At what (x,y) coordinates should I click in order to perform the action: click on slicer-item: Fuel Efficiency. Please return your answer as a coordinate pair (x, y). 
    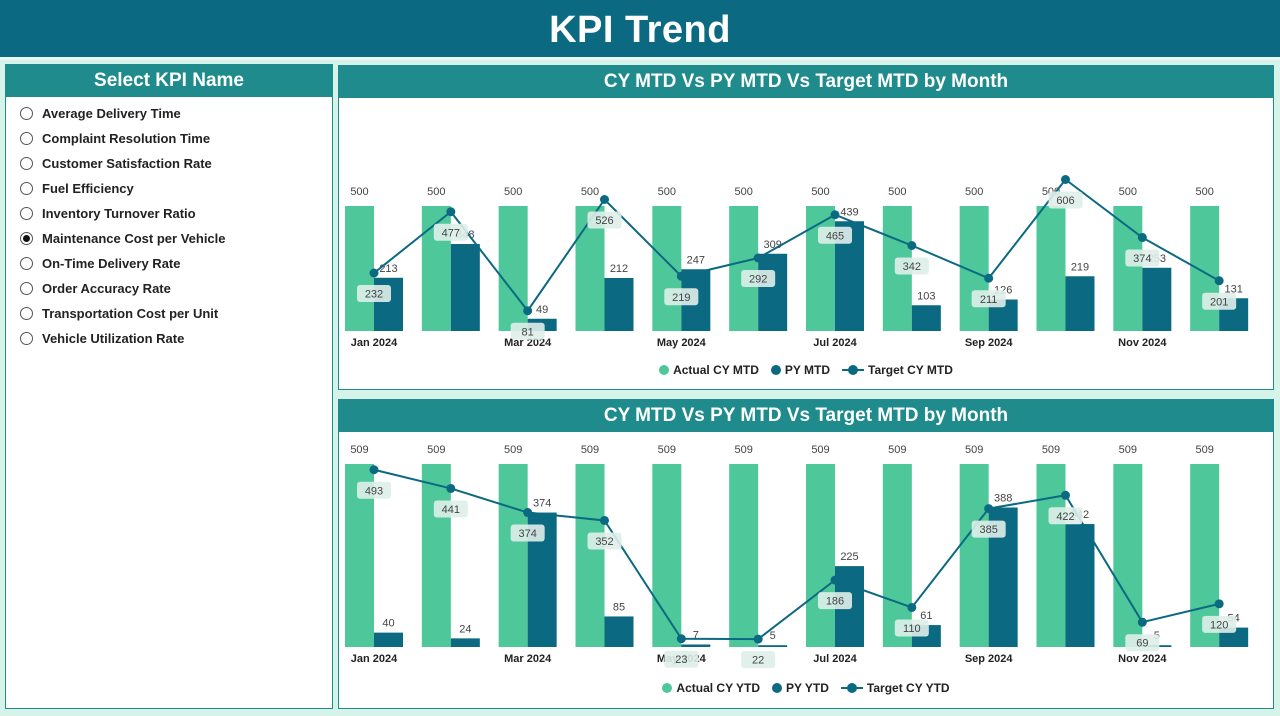
    Looking at the image, I should click on (169, 188).